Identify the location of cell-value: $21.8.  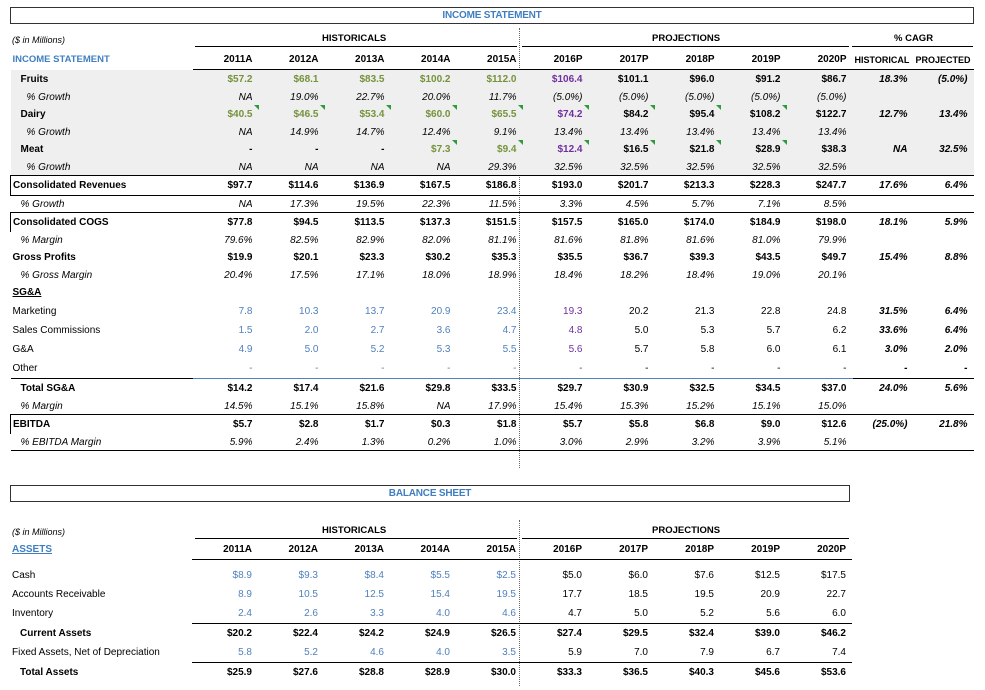
(687, 149).